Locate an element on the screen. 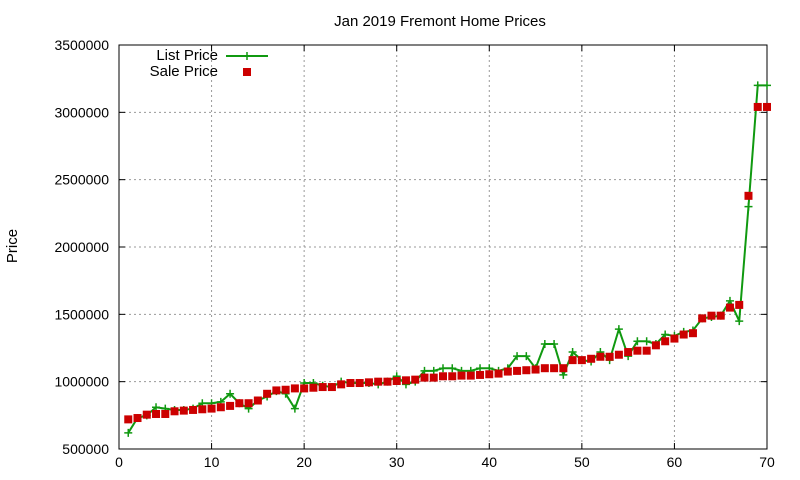 The image size is (800, 480). x-tick-label: 0 is located at coordinates (119, 462).